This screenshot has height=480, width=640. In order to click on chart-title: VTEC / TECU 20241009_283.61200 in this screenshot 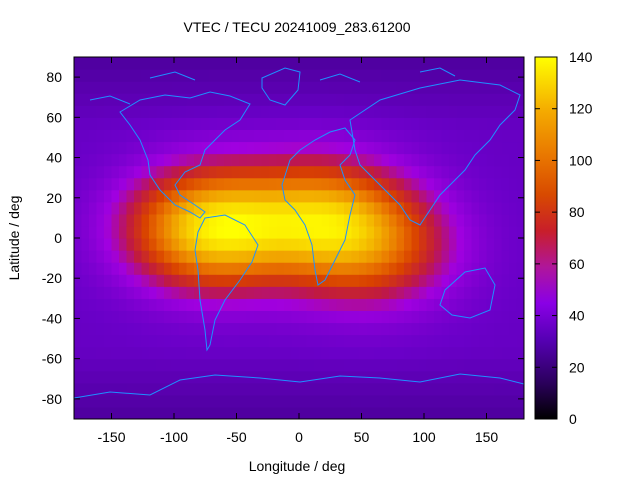, I will do `click(296, 27)`.